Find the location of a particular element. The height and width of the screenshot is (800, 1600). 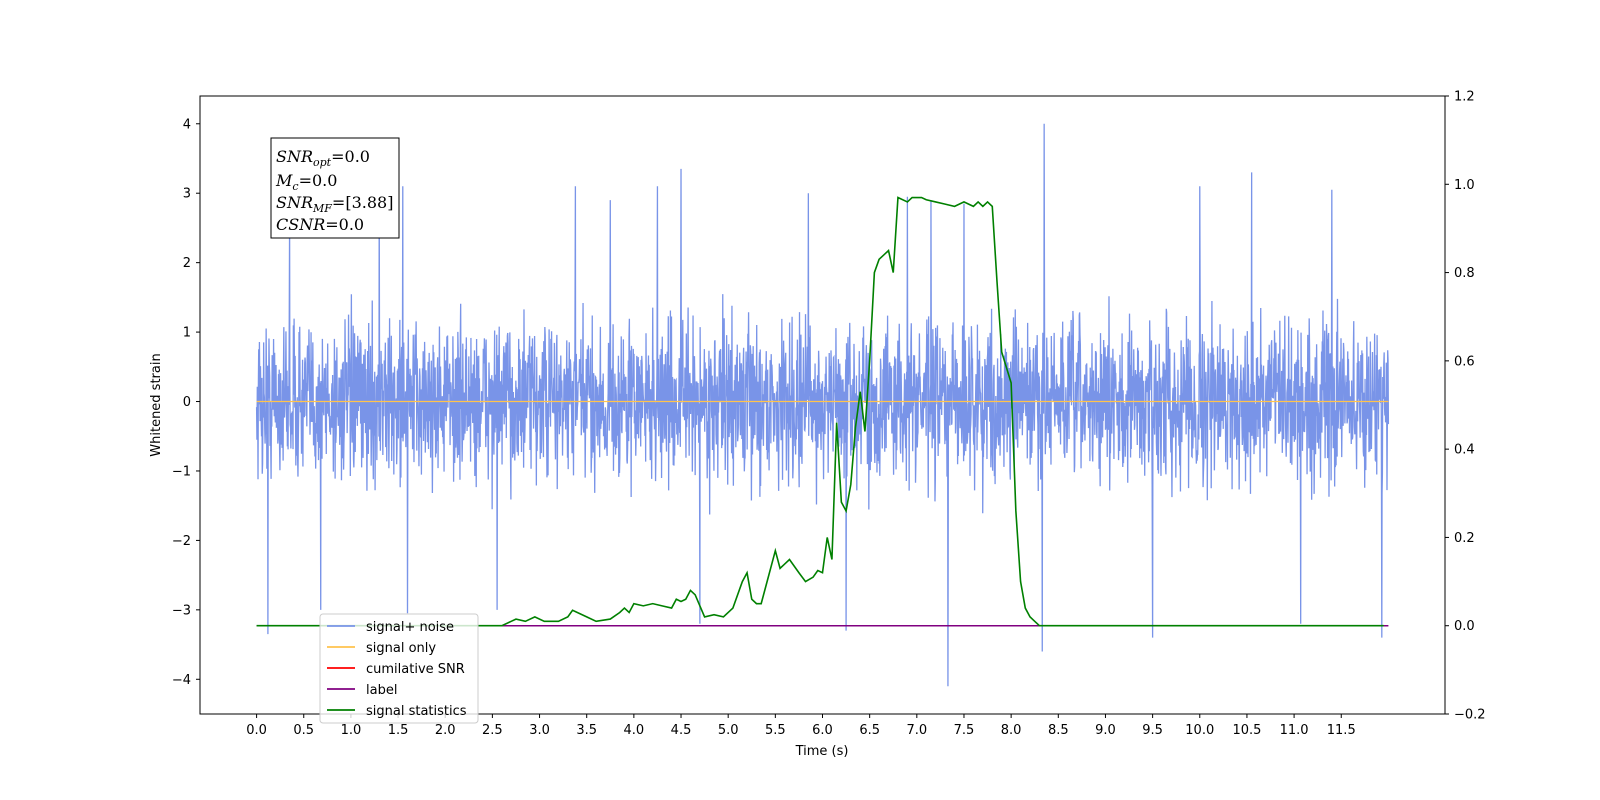

legend-entry: signal+ noise is located at coordinates (390, 627).